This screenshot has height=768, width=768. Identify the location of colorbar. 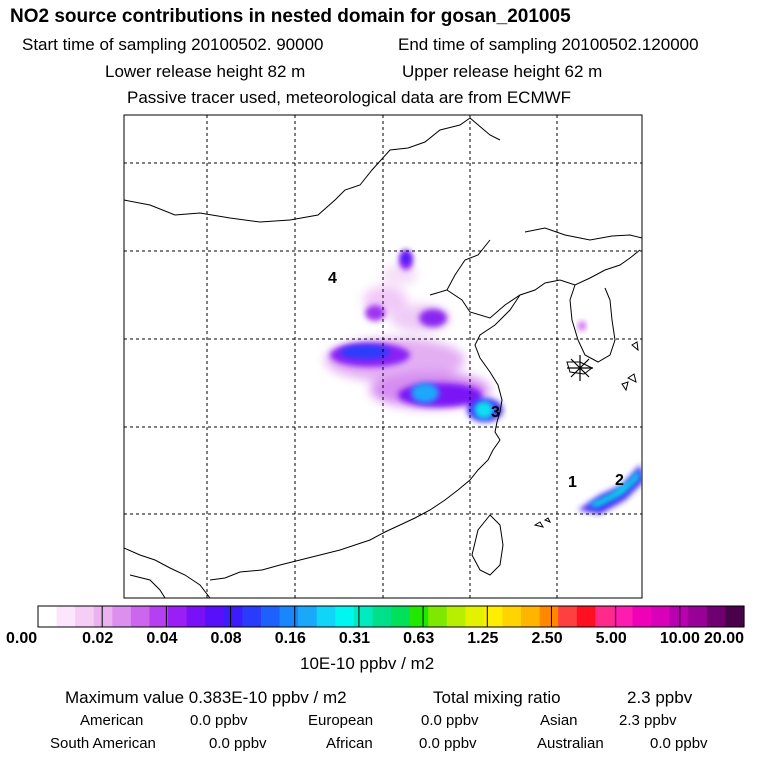
(391, 616).